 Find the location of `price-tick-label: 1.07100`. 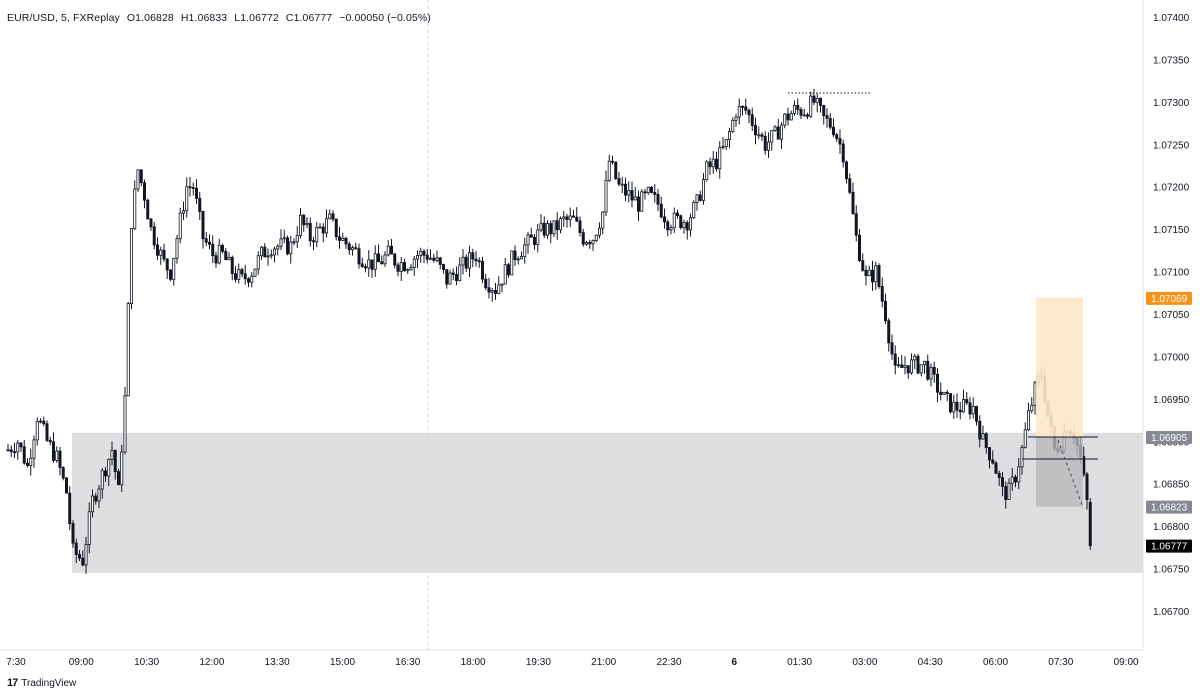

price-tick-label: 1.07100 is located at coordinates (1171, 273).